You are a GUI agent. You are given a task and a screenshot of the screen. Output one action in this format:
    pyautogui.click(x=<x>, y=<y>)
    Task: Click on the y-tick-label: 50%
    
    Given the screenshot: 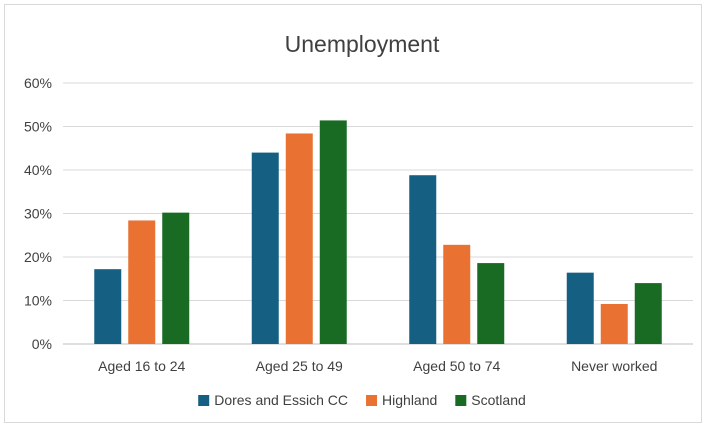 What is the action you would take?
    pyautogui.click(x=38, y=127)
    